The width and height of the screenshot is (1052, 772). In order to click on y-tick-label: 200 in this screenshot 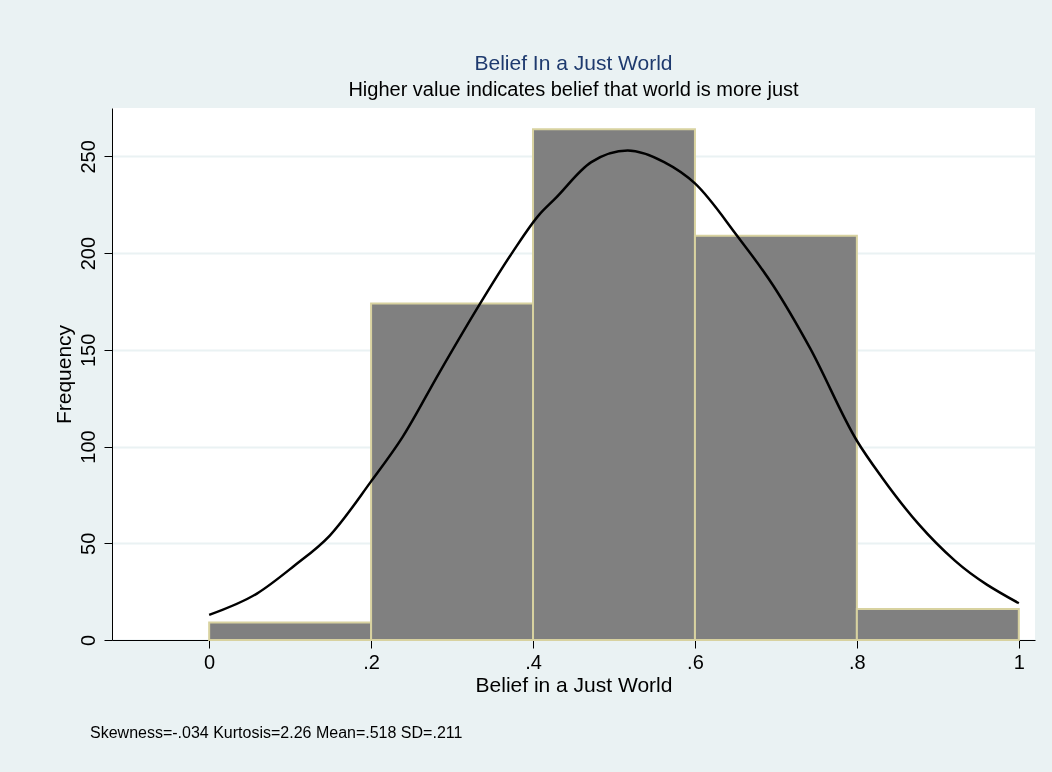, I will do `click(87, 253)`.